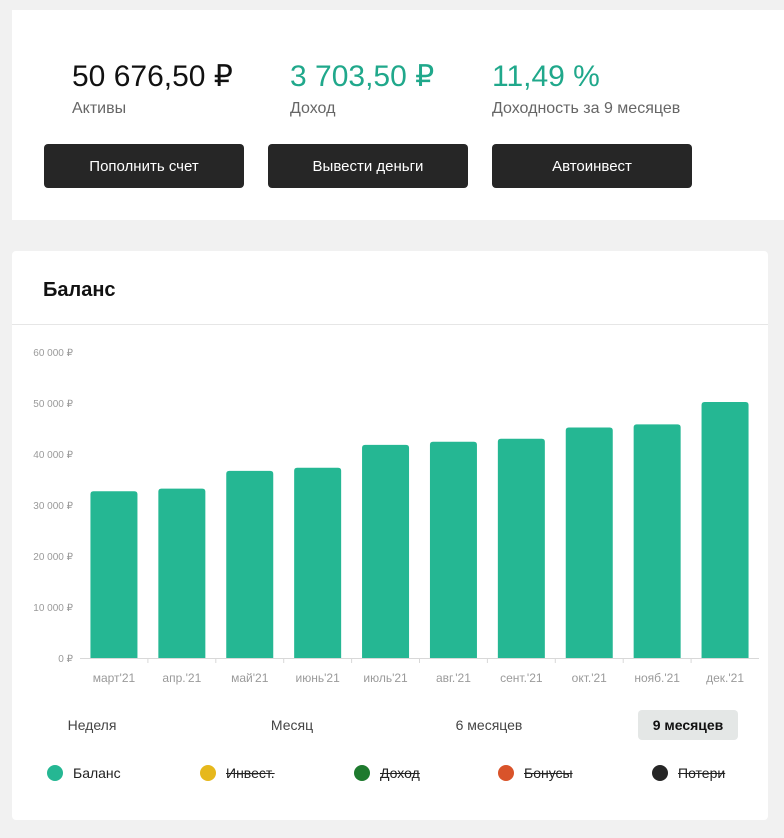 Image resolution: width=784 pixels, height=838 pixels. I want to click on divider, so click(390, 324).